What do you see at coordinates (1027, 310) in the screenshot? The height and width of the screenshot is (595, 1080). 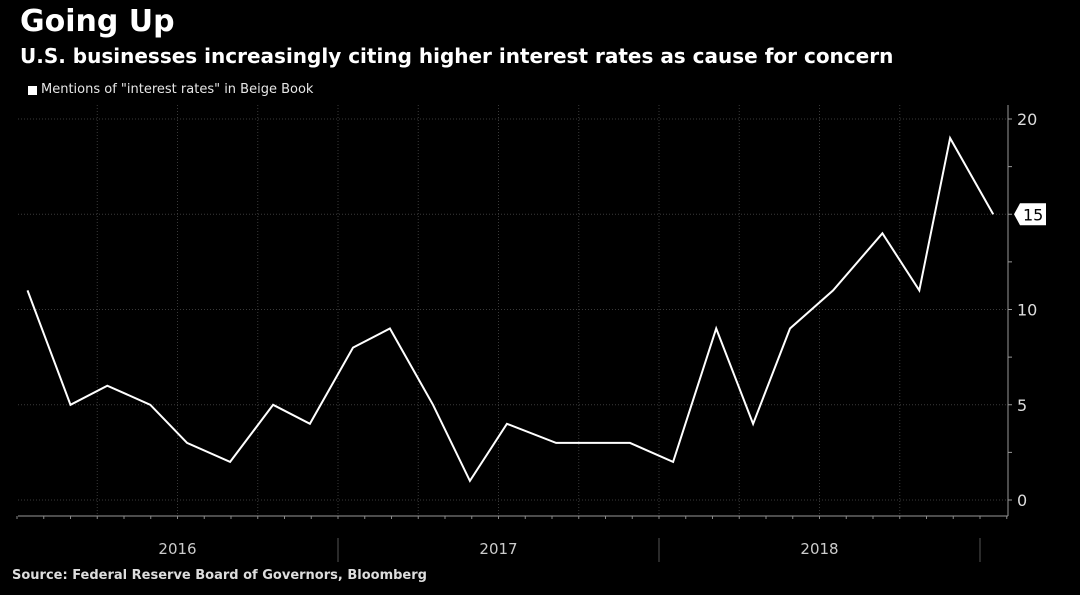 I see `y-tick-label: 10` at bounding box center [1027, 310].